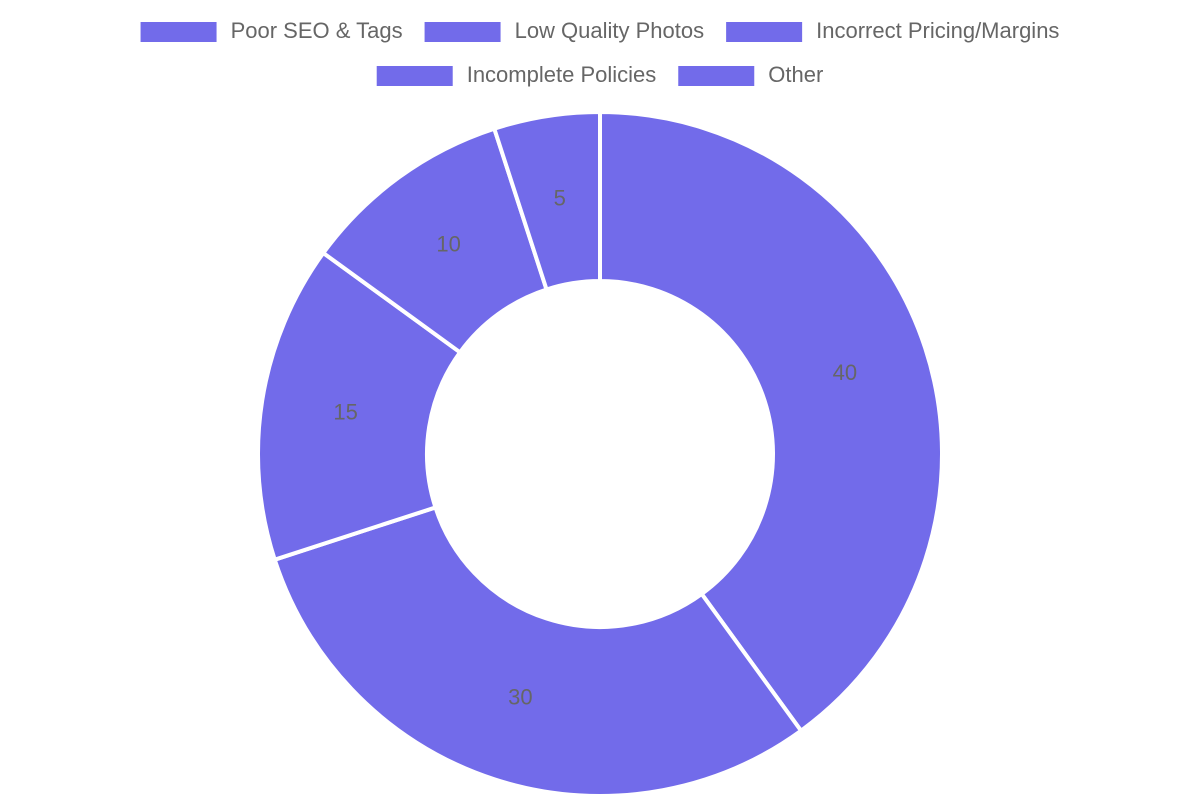 This screenshot has height=800, width=1200. I want to click on data-label: 5, so click(560, 197).